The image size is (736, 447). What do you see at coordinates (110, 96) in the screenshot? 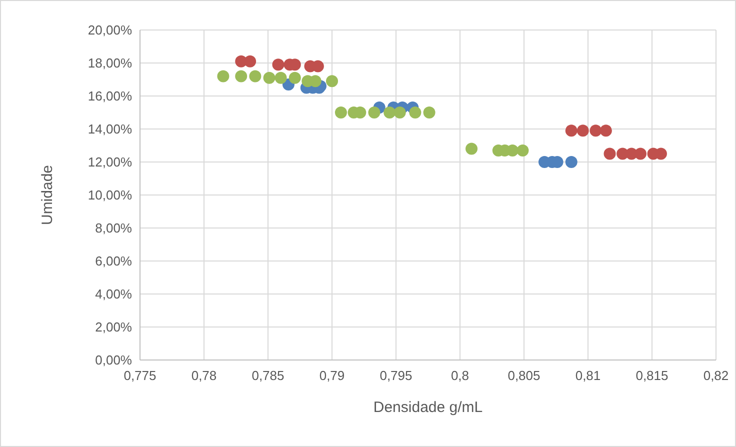
I see `y-tick-label: 16,00%` at bounding box center [110, 96].